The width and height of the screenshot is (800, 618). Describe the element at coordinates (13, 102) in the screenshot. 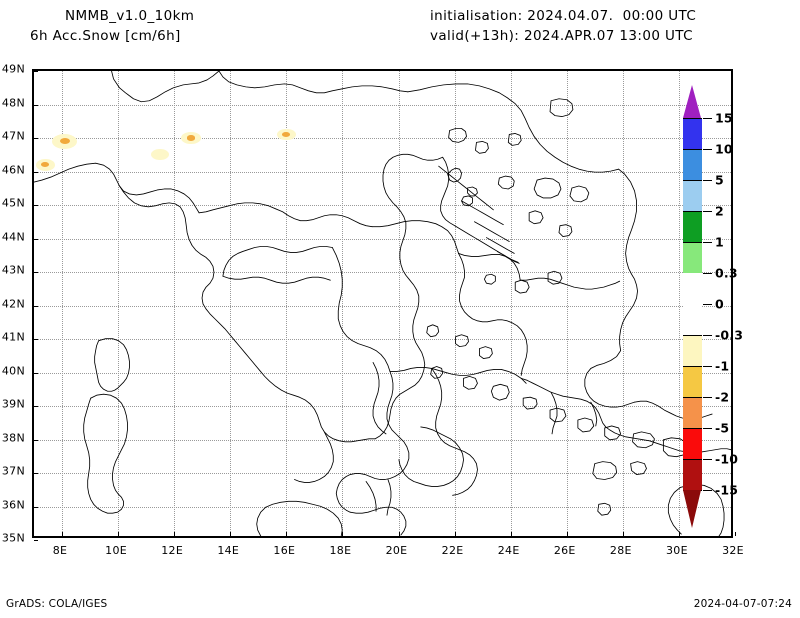

I see `y-axis-tick-label: 48N` at that location.